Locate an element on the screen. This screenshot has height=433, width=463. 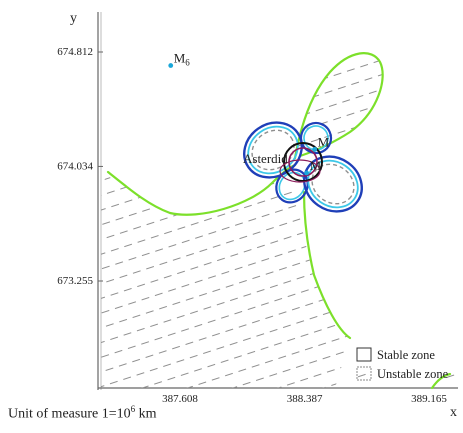
x-axis-label: x is located at coordinates (453, 412).